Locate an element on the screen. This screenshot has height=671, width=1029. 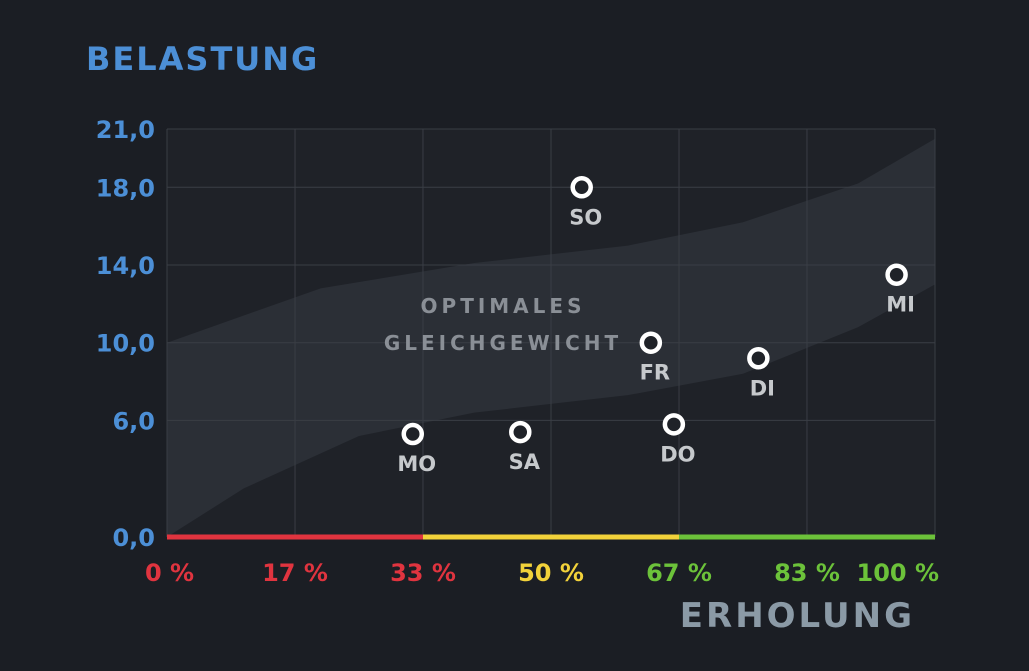
data-point-di is located at coordinates (758, 358).